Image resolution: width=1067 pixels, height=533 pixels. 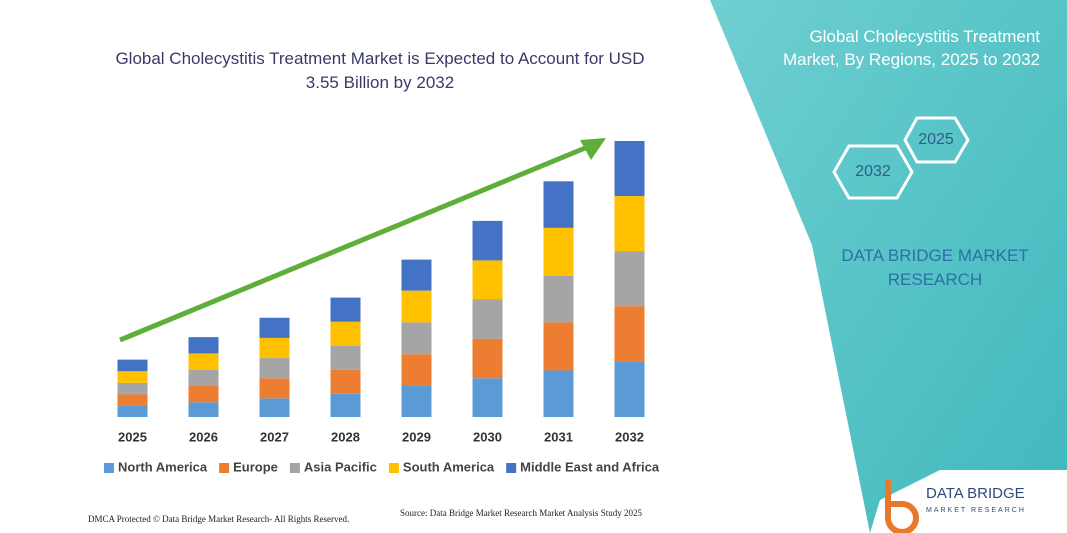 I want to click on x-tick-label: 2029, so click(x=416, y=436).